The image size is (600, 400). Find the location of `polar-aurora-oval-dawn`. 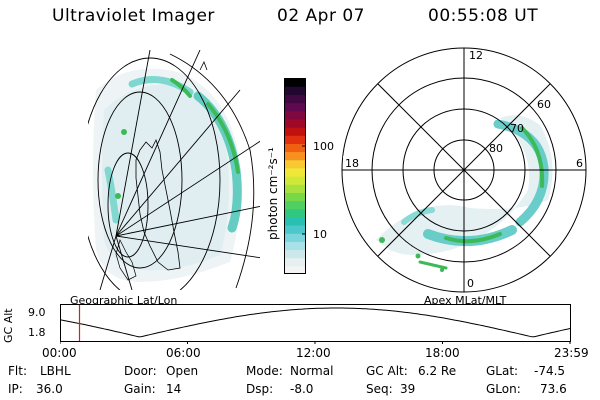

polar-aurora-oval-dawn is located at coordinates (521, 173).